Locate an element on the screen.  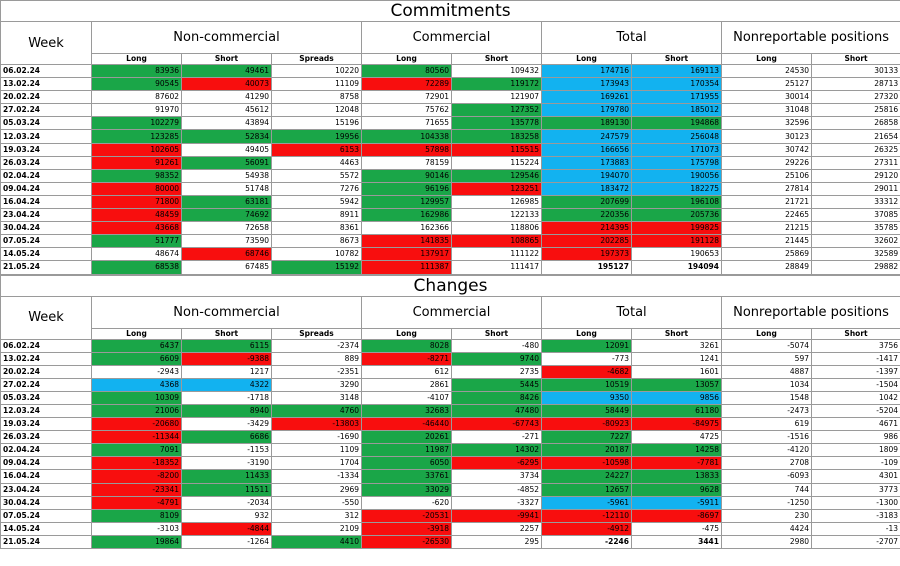
value-cell: -2374 is located at coordinates (316, 345).